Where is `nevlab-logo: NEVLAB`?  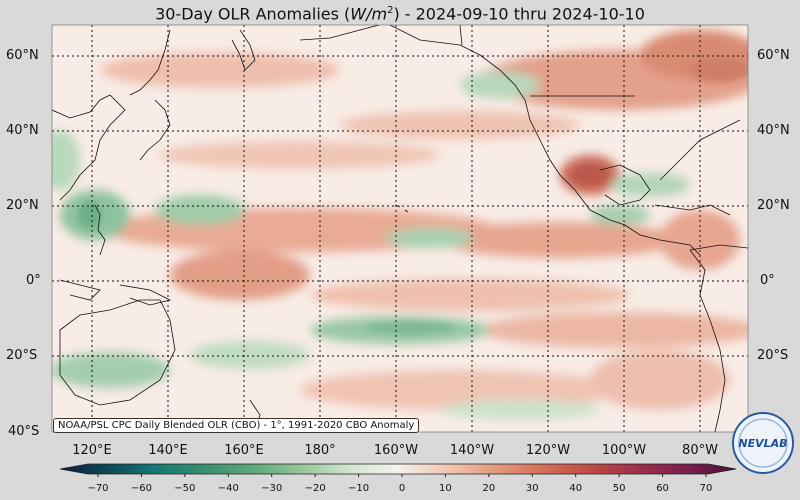 nevlab-logo: NEVLAB is located at coordinates (763, 443).